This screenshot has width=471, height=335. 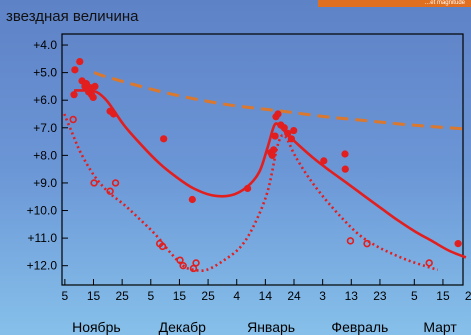 I want to click on y-tick-label: +7.0, so click(x=45, y=128).